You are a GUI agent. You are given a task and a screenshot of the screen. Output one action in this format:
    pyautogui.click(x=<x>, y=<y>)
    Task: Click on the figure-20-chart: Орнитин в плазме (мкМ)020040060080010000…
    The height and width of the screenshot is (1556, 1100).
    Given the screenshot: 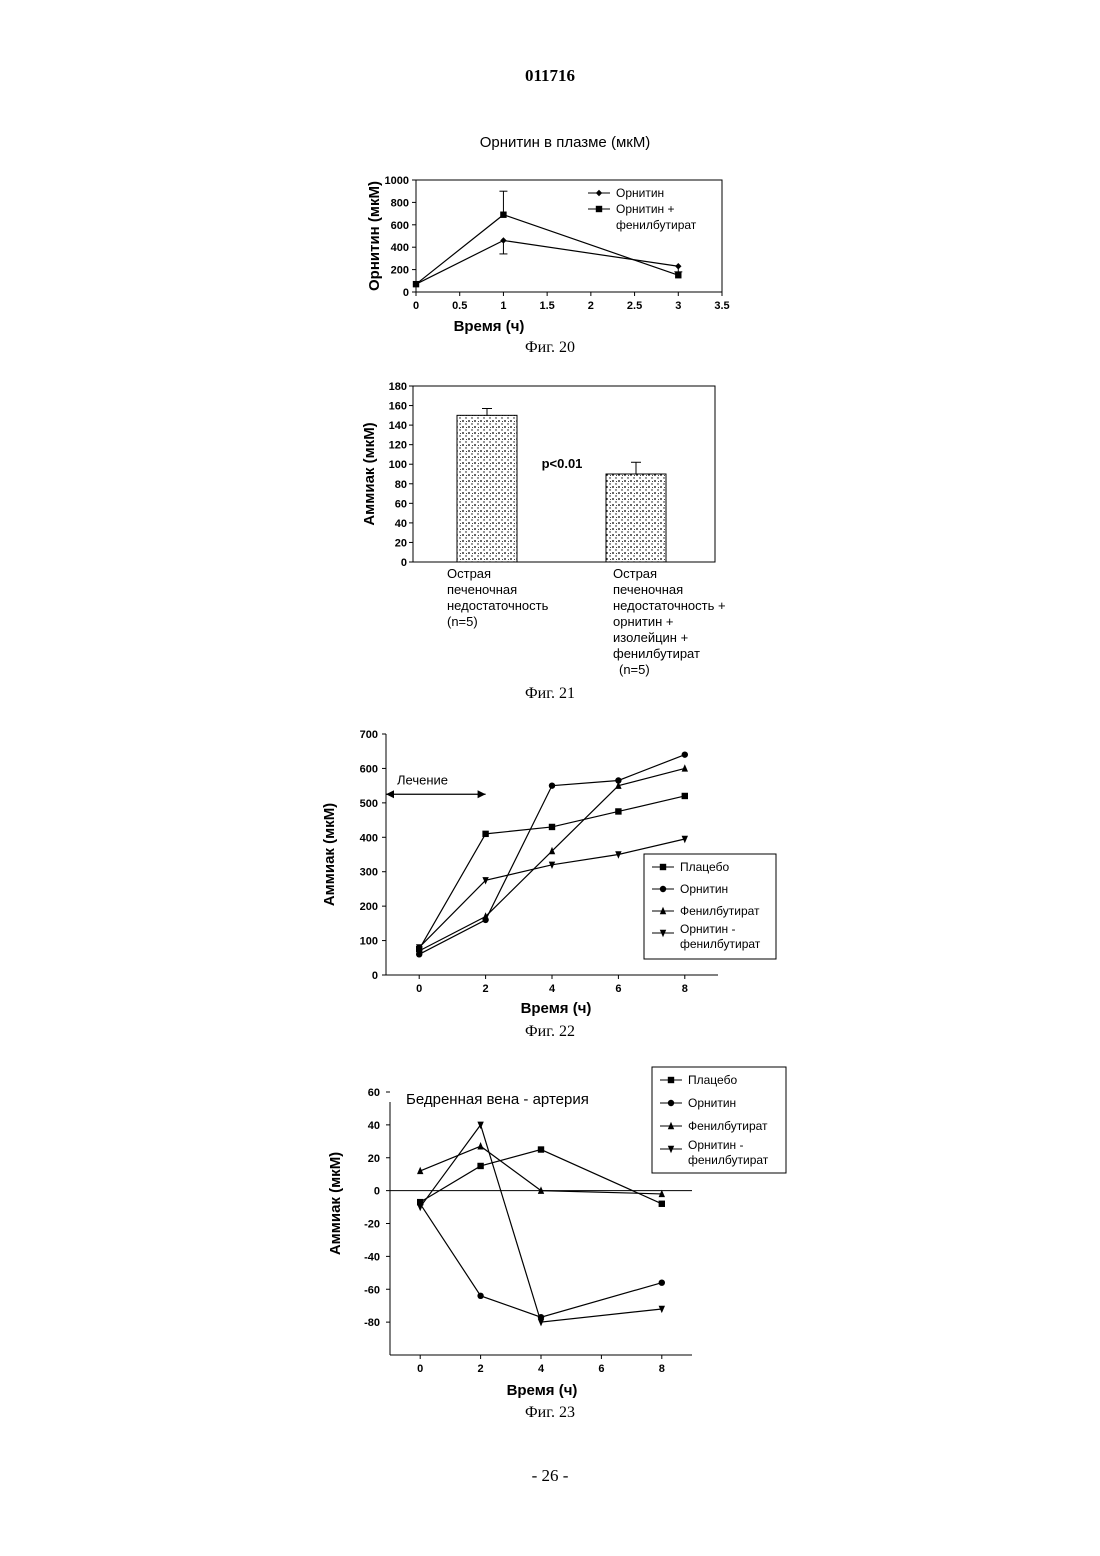 What is the action you would take?
    pyautogui.click(x=550, y=235)
    